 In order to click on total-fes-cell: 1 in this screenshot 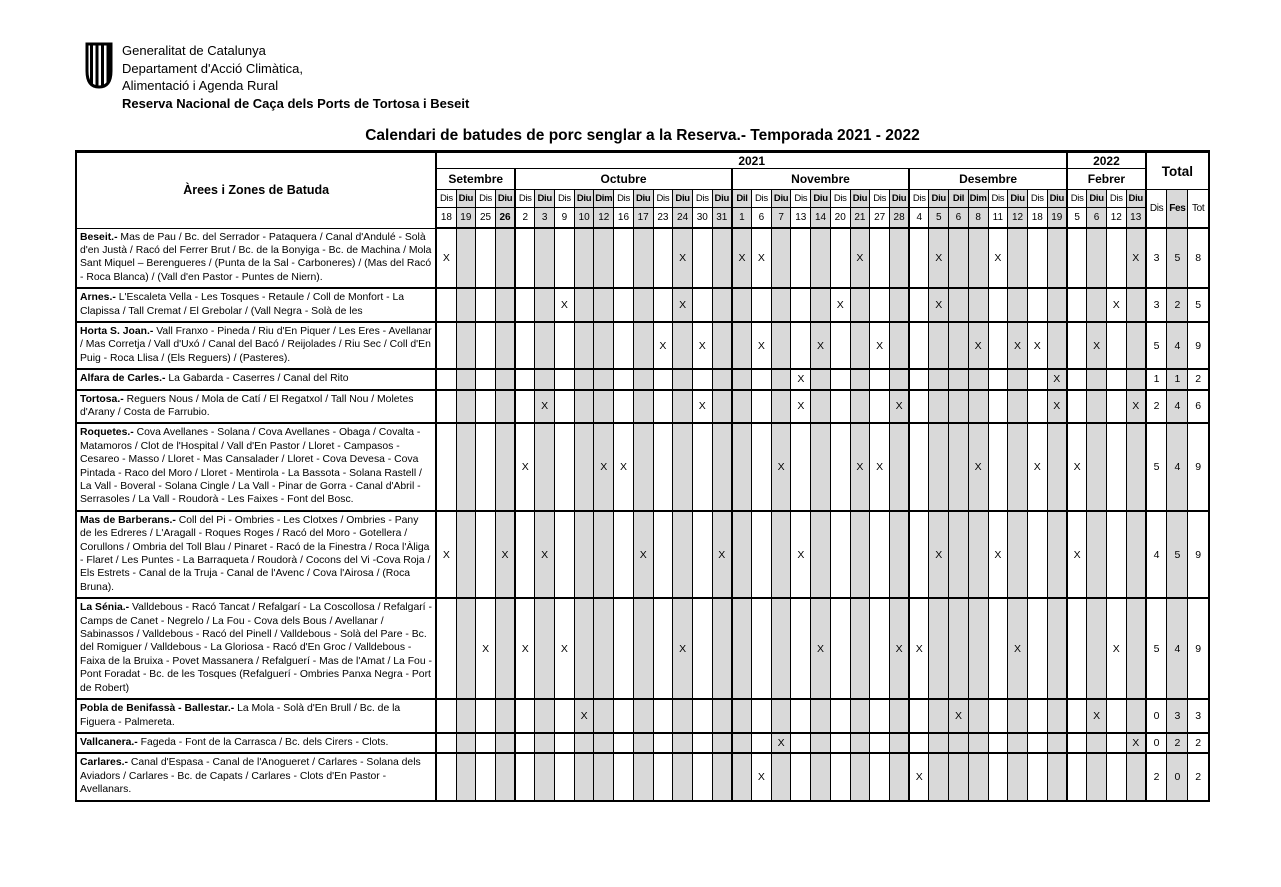, I will do `click(1177, 379)`.